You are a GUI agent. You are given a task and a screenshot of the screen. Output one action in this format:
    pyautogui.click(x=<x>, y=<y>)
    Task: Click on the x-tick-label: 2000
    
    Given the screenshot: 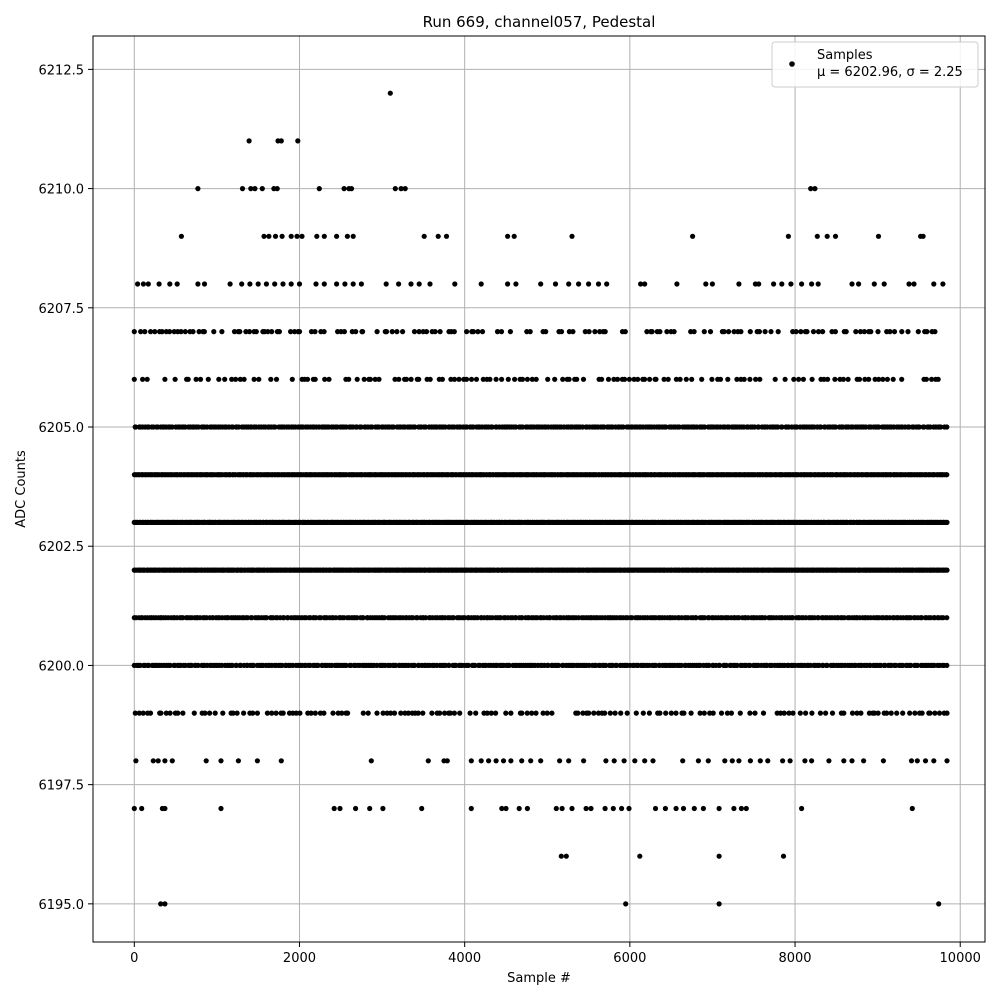 What is the action you would take?
    pyautogui.click(x=299, y=958)
    